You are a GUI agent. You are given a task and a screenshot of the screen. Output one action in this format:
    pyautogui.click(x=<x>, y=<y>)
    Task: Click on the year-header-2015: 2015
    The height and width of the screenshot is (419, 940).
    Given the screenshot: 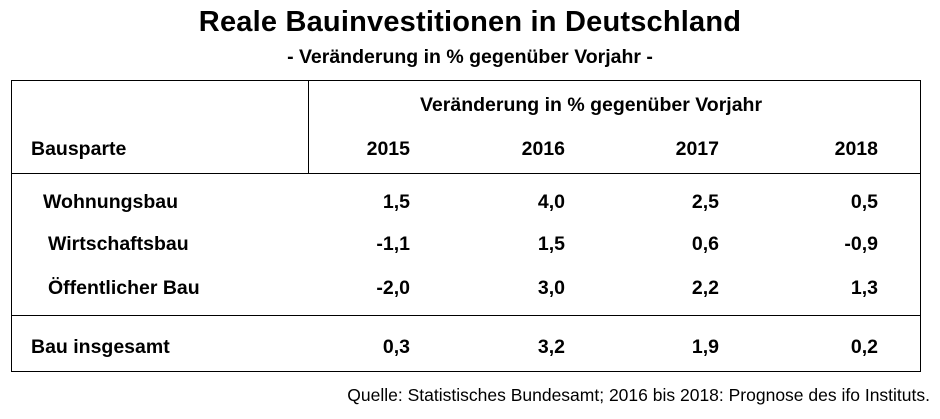 What is the action you would take?
    pyautogui.click(x=388, y=149)
    